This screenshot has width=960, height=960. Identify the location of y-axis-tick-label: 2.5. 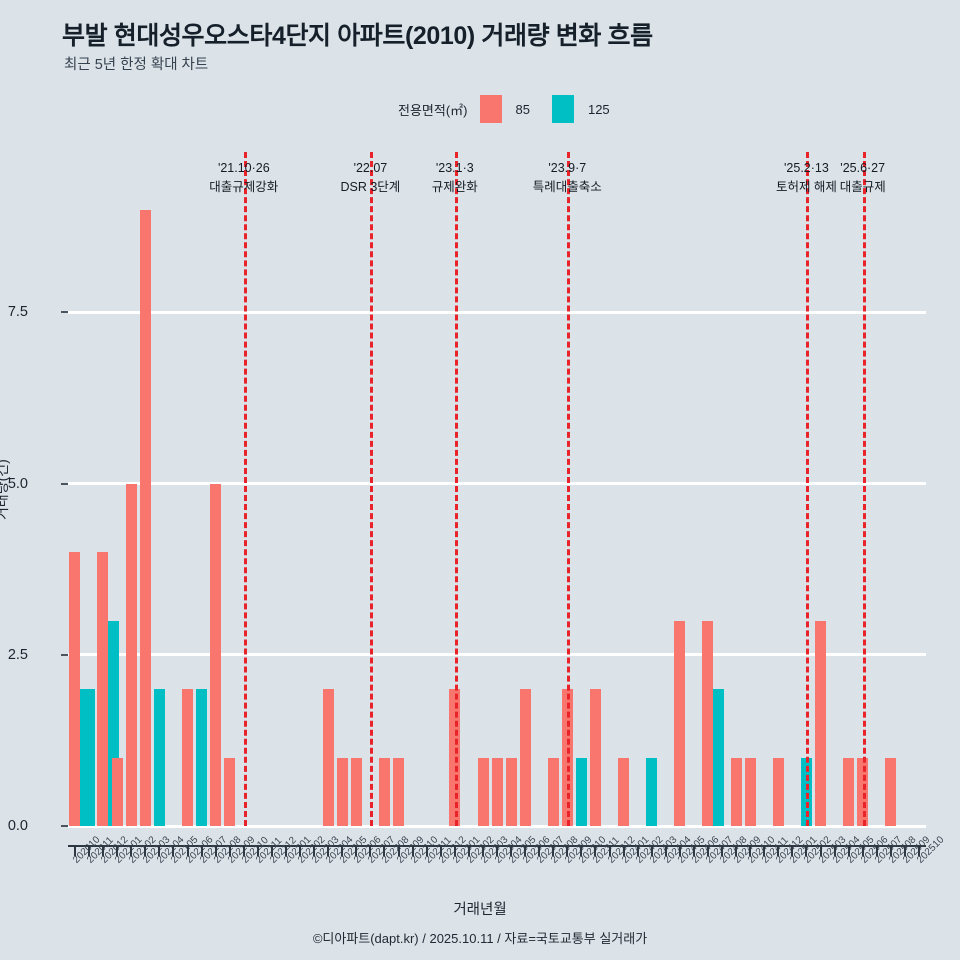
(17, 654).